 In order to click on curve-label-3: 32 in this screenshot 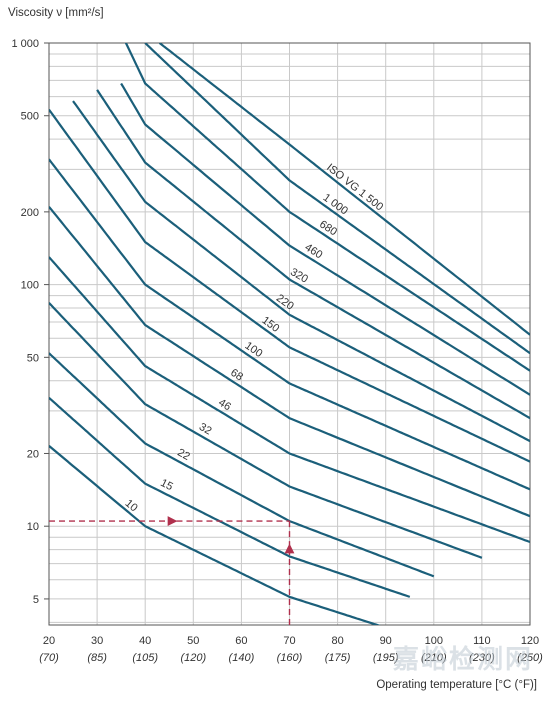, I will do `click(205, 429)`.